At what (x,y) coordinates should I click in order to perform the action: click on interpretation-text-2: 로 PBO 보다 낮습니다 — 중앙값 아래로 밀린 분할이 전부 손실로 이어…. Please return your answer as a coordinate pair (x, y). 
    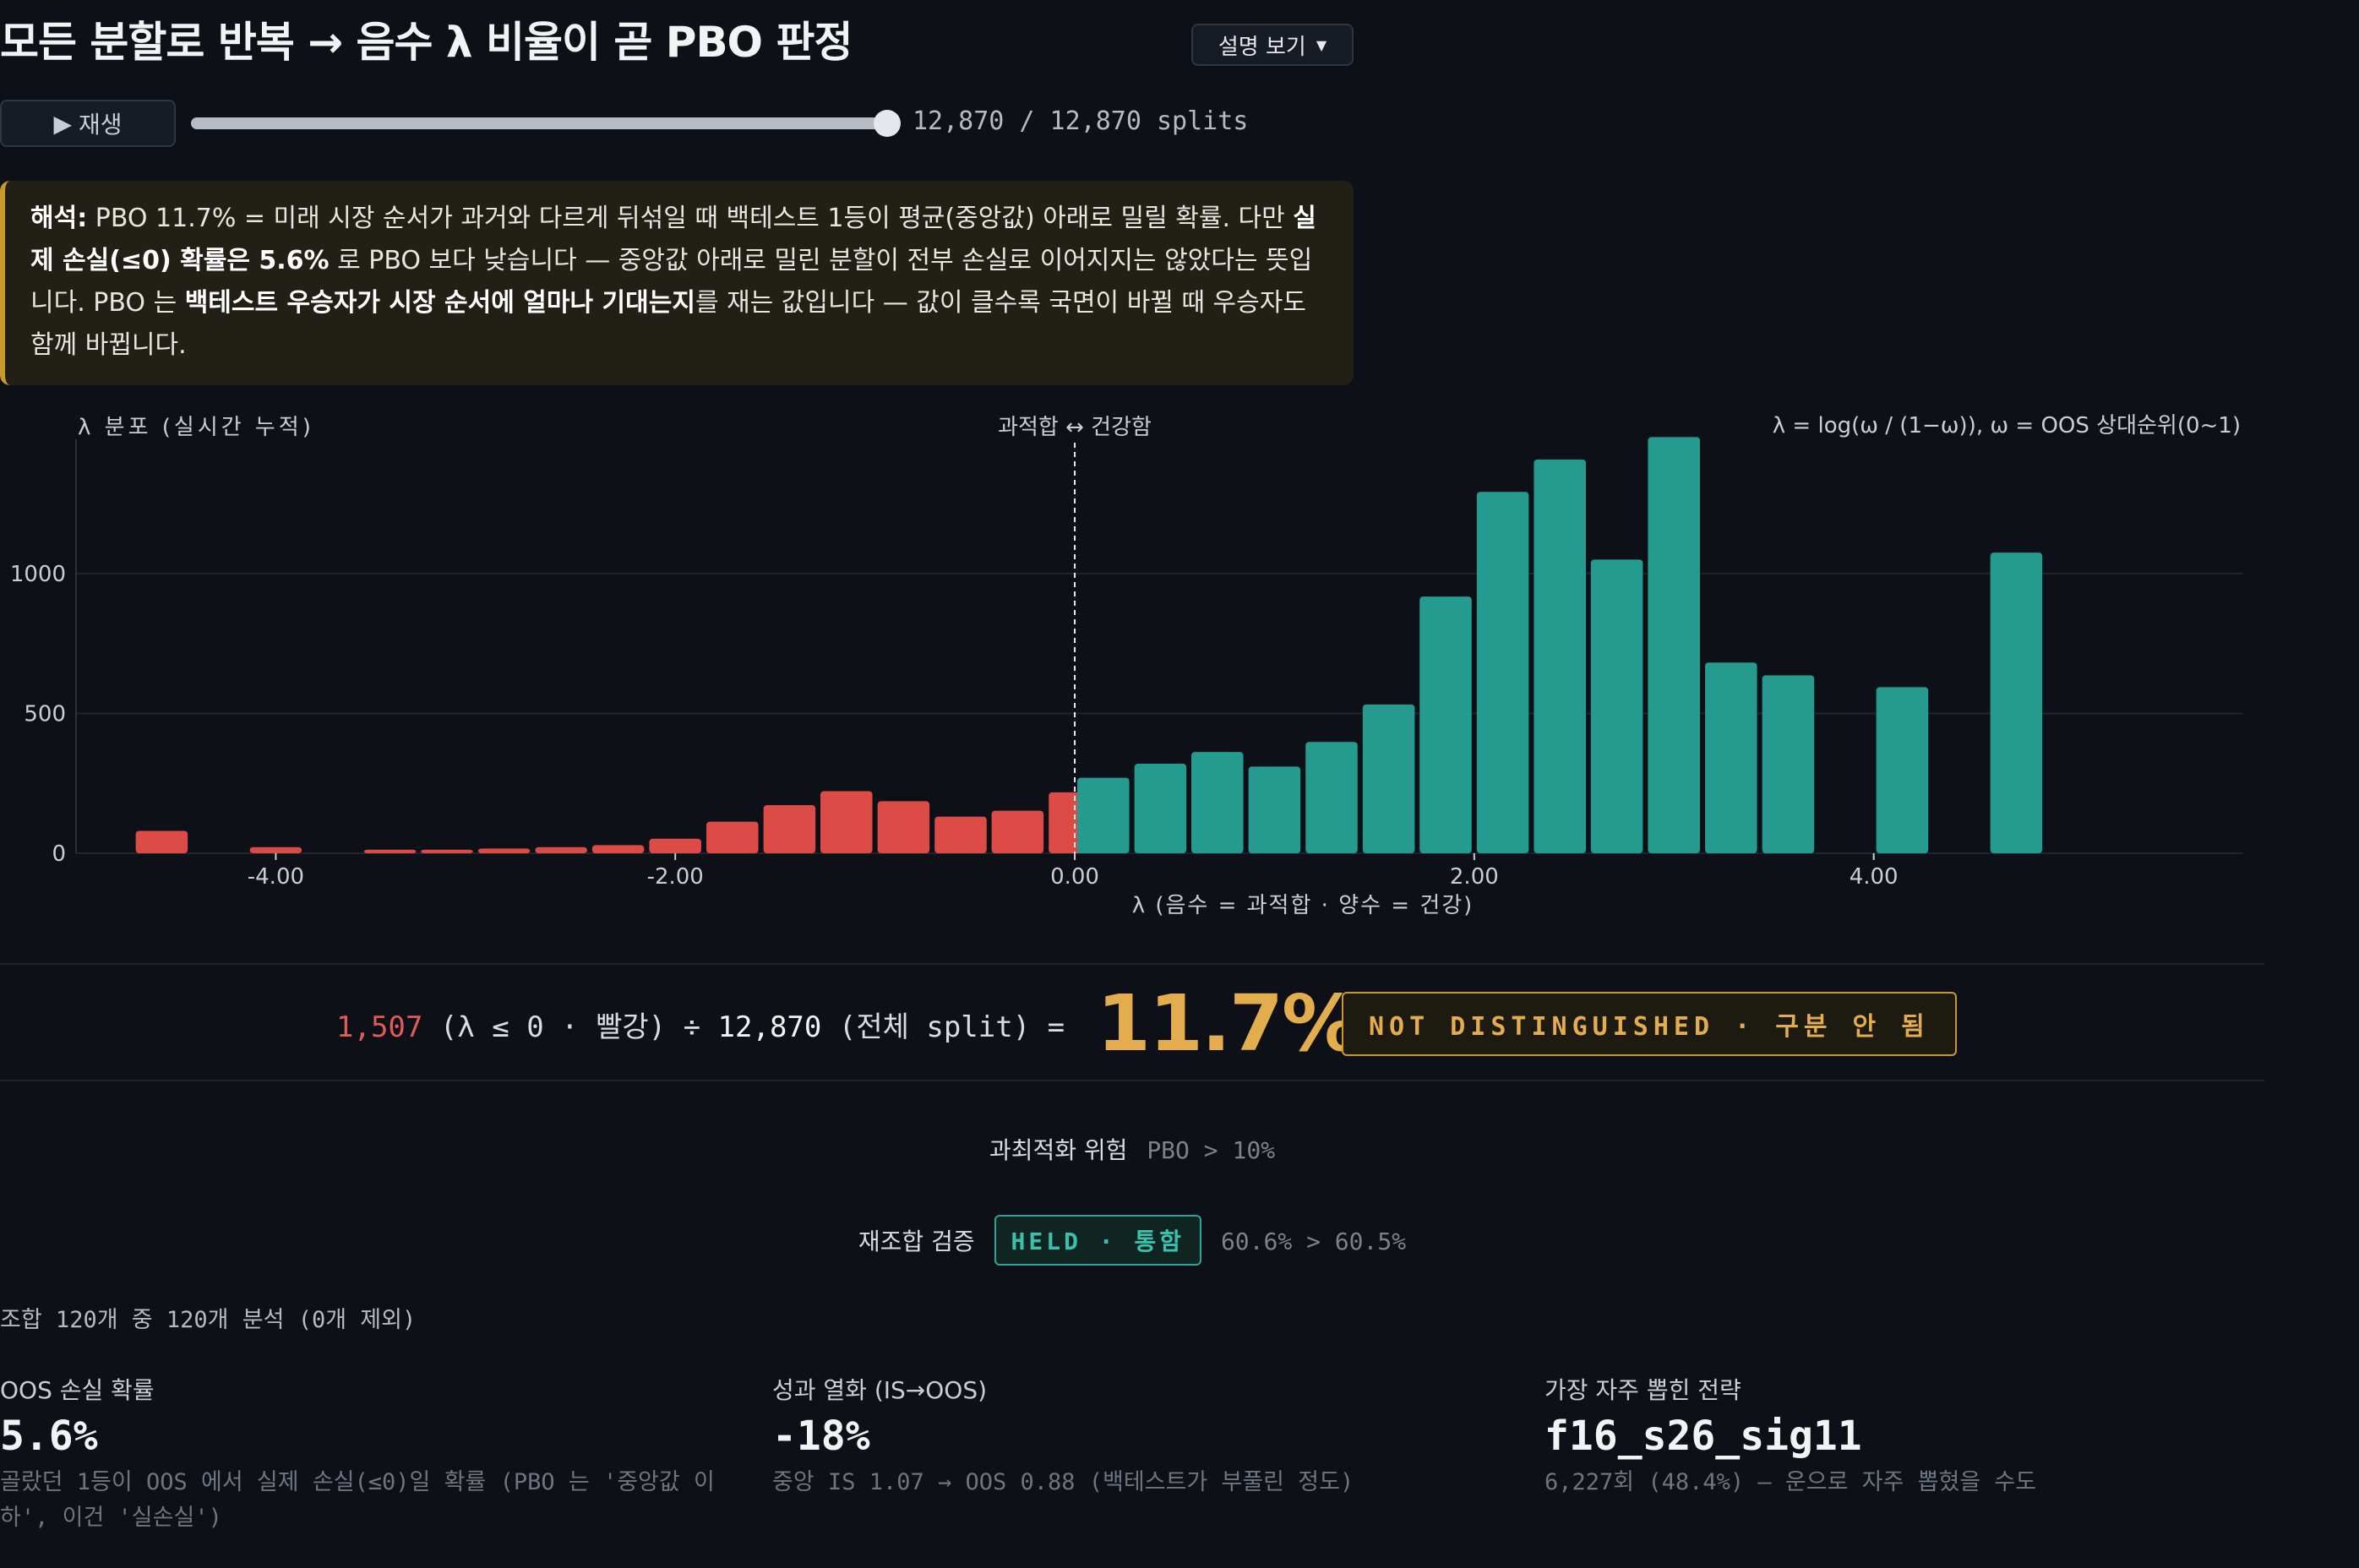
    Looking at the image, I should click on (671, 282).